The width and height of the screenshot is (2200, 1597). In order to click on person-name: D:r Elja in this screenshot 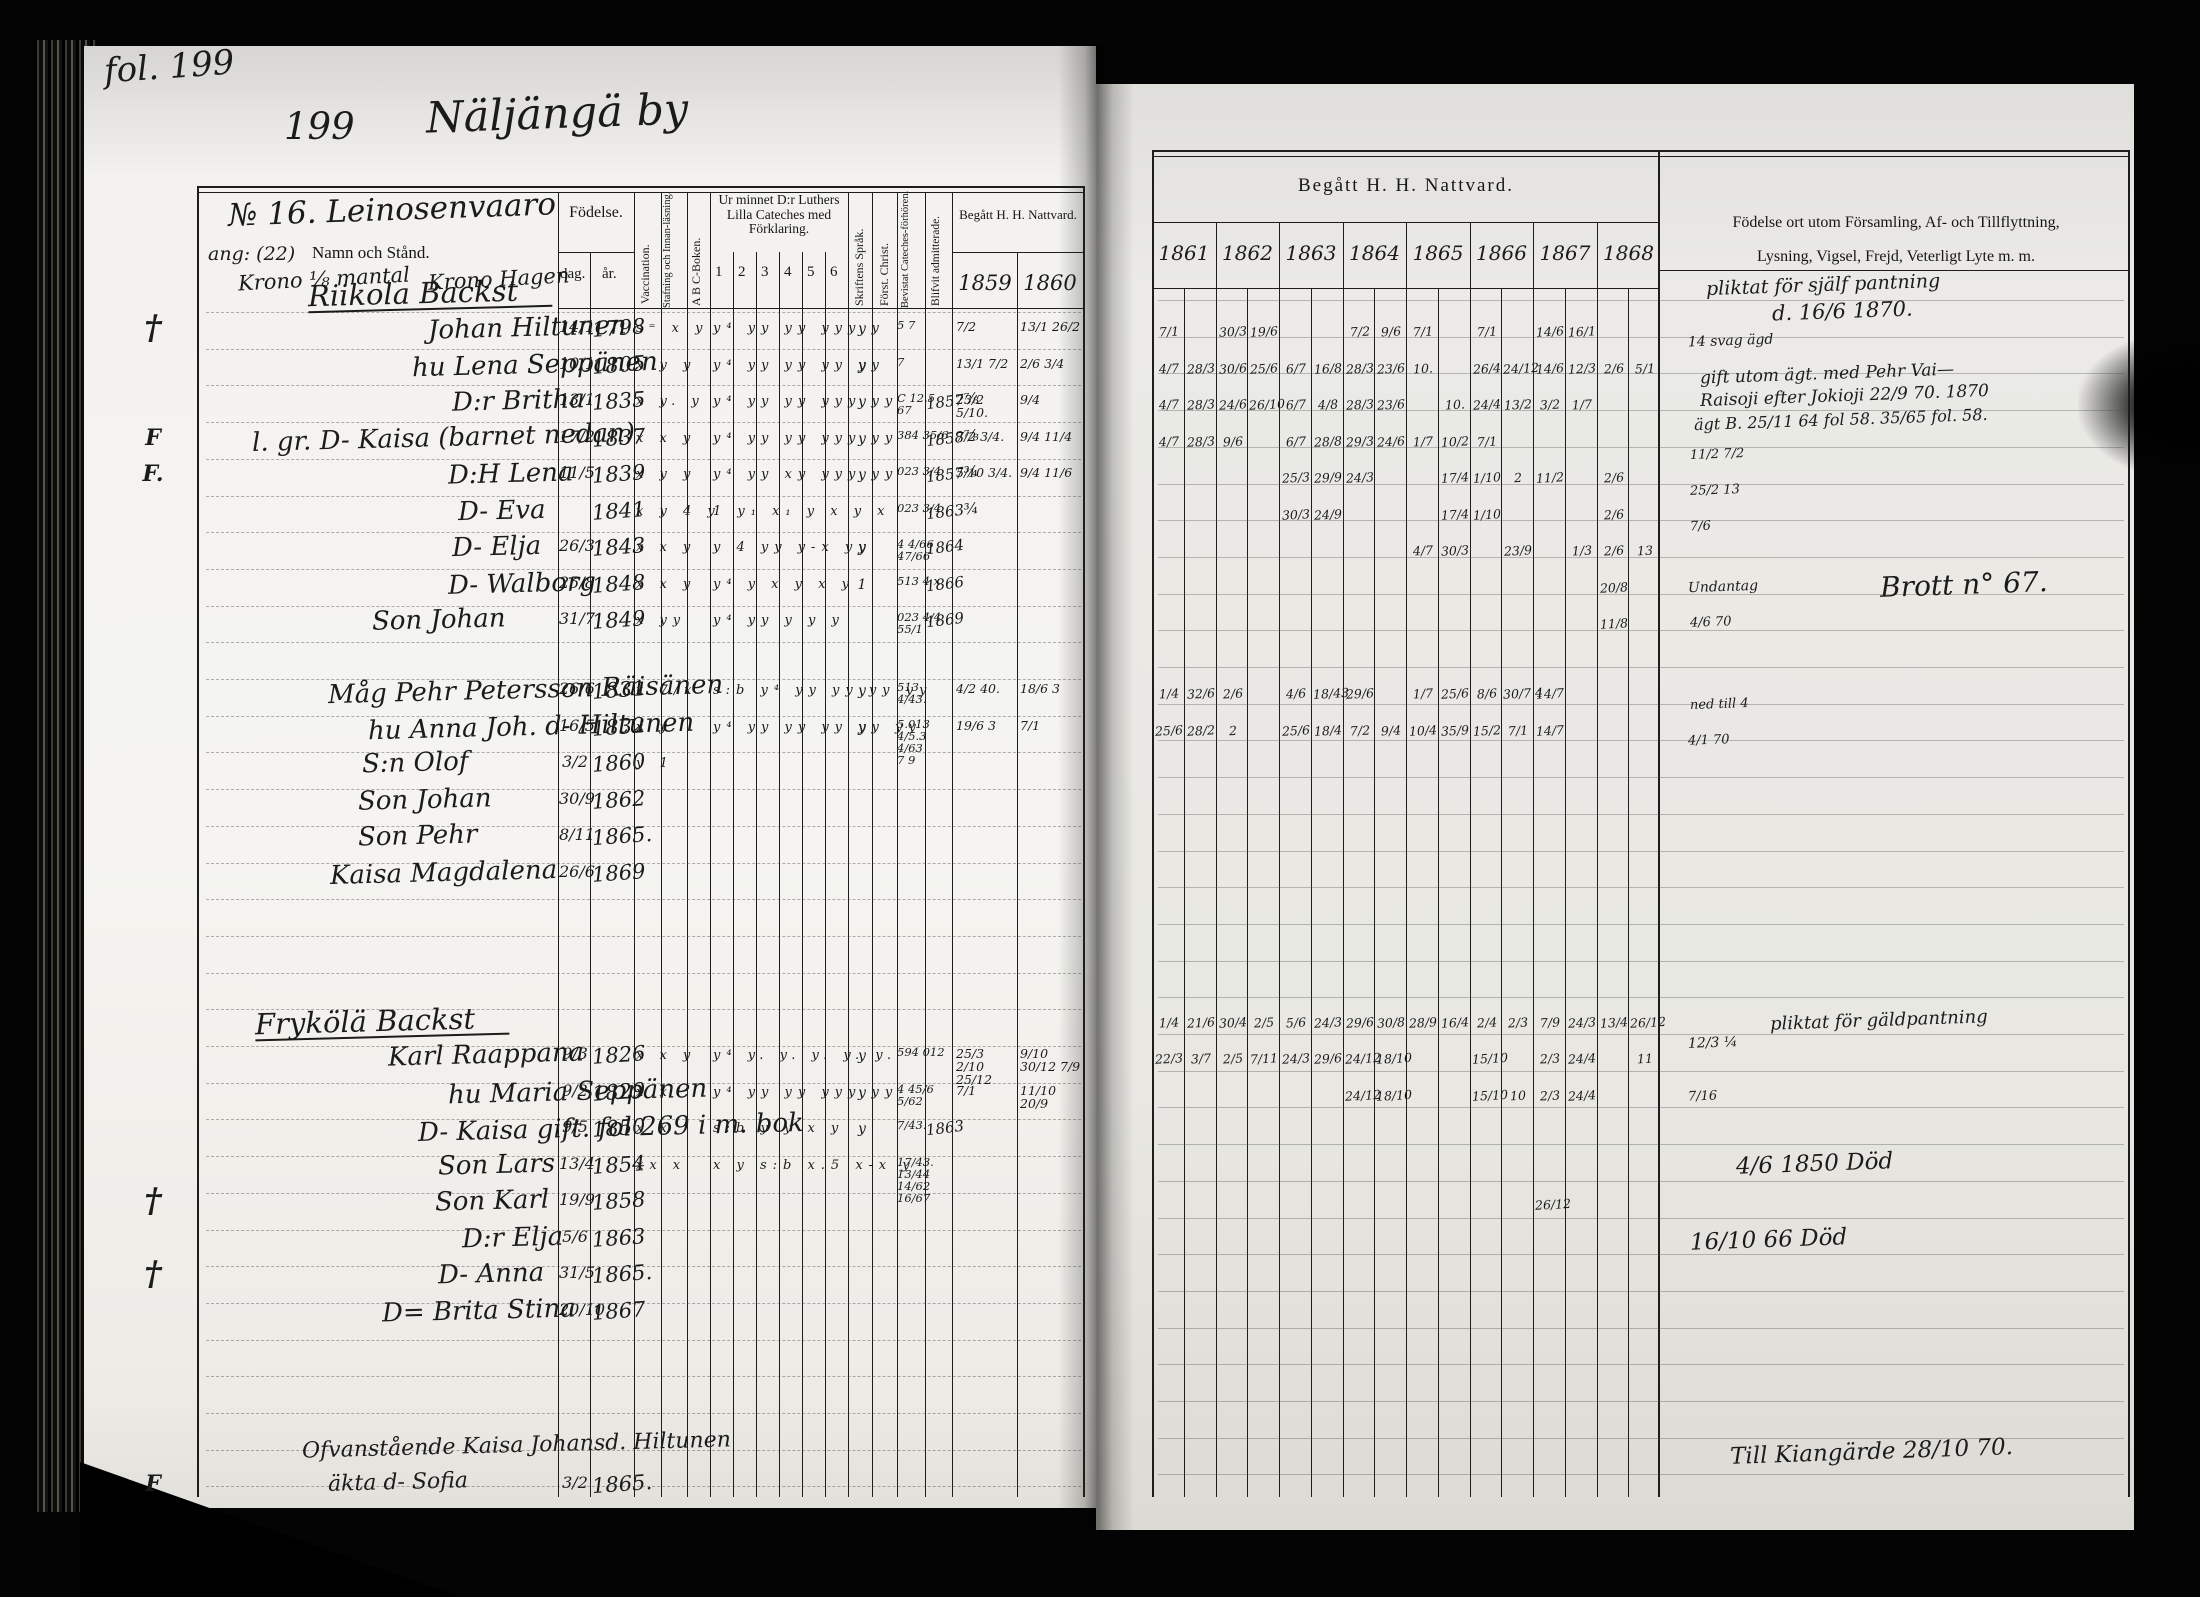, I will do `click(512, 1238)`.